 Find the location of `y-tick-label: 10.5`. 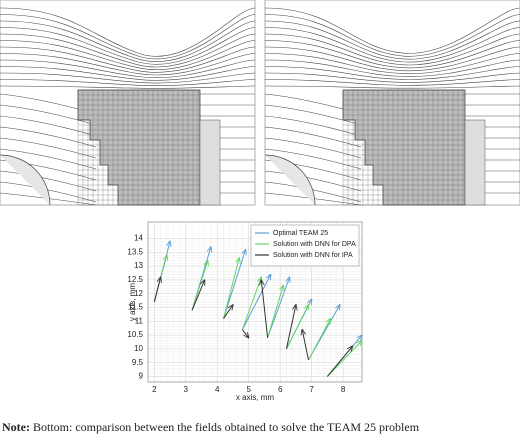

y-tick-label: 10.5 is located at coordinates (135, 334).